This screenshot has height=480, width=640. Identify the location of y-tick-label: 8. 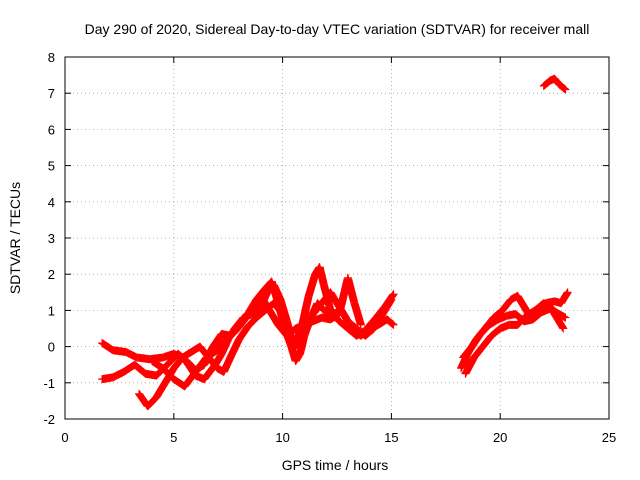
(51, 57).